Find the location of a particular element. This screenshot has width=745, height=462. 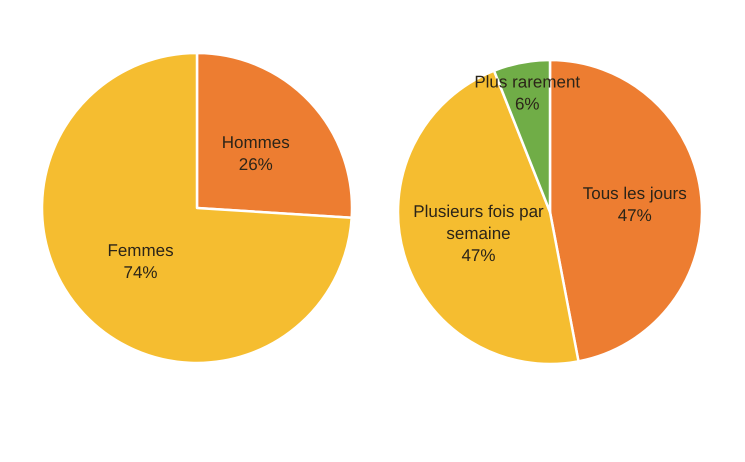

data-label: 74% is located at coordinates (140, 272).